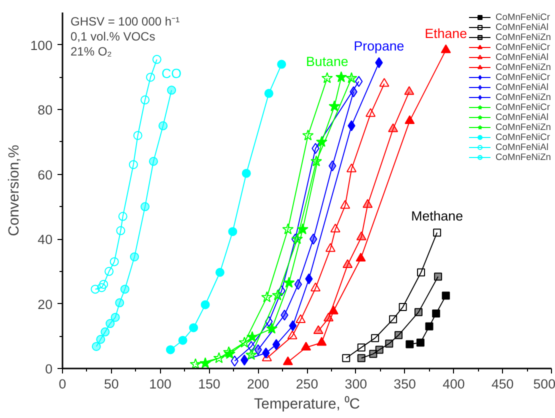 The width and height of the screenshot is (555, 418). What do you see at coordinates (379, 46) in the screenshot?
I see `annotation: Propane` at bounding box center [379, 46].